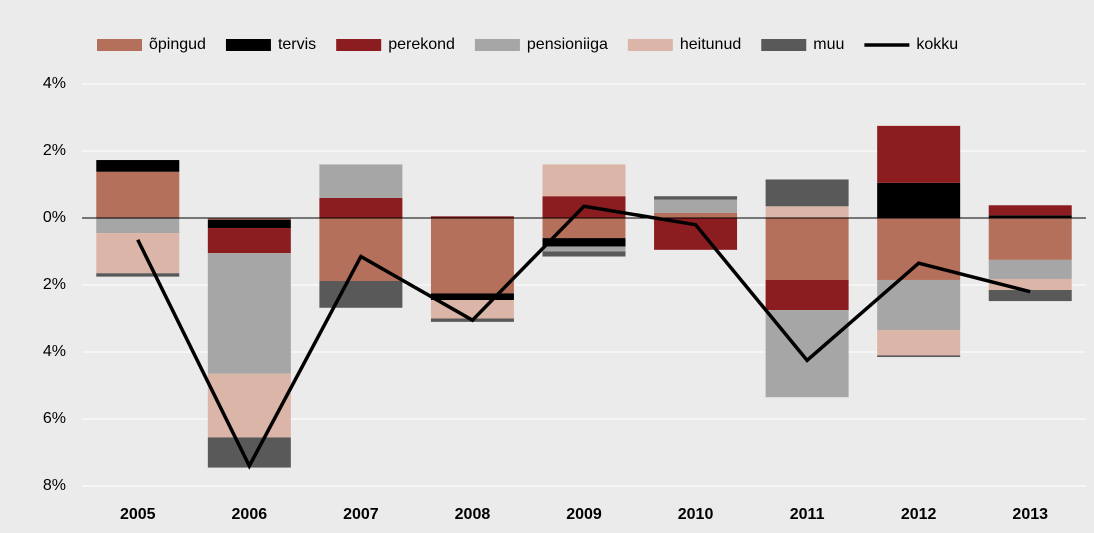 The height and width of the screenshot is (533, 1094). I want to click on legend-label: kokku, so click(937, 44).